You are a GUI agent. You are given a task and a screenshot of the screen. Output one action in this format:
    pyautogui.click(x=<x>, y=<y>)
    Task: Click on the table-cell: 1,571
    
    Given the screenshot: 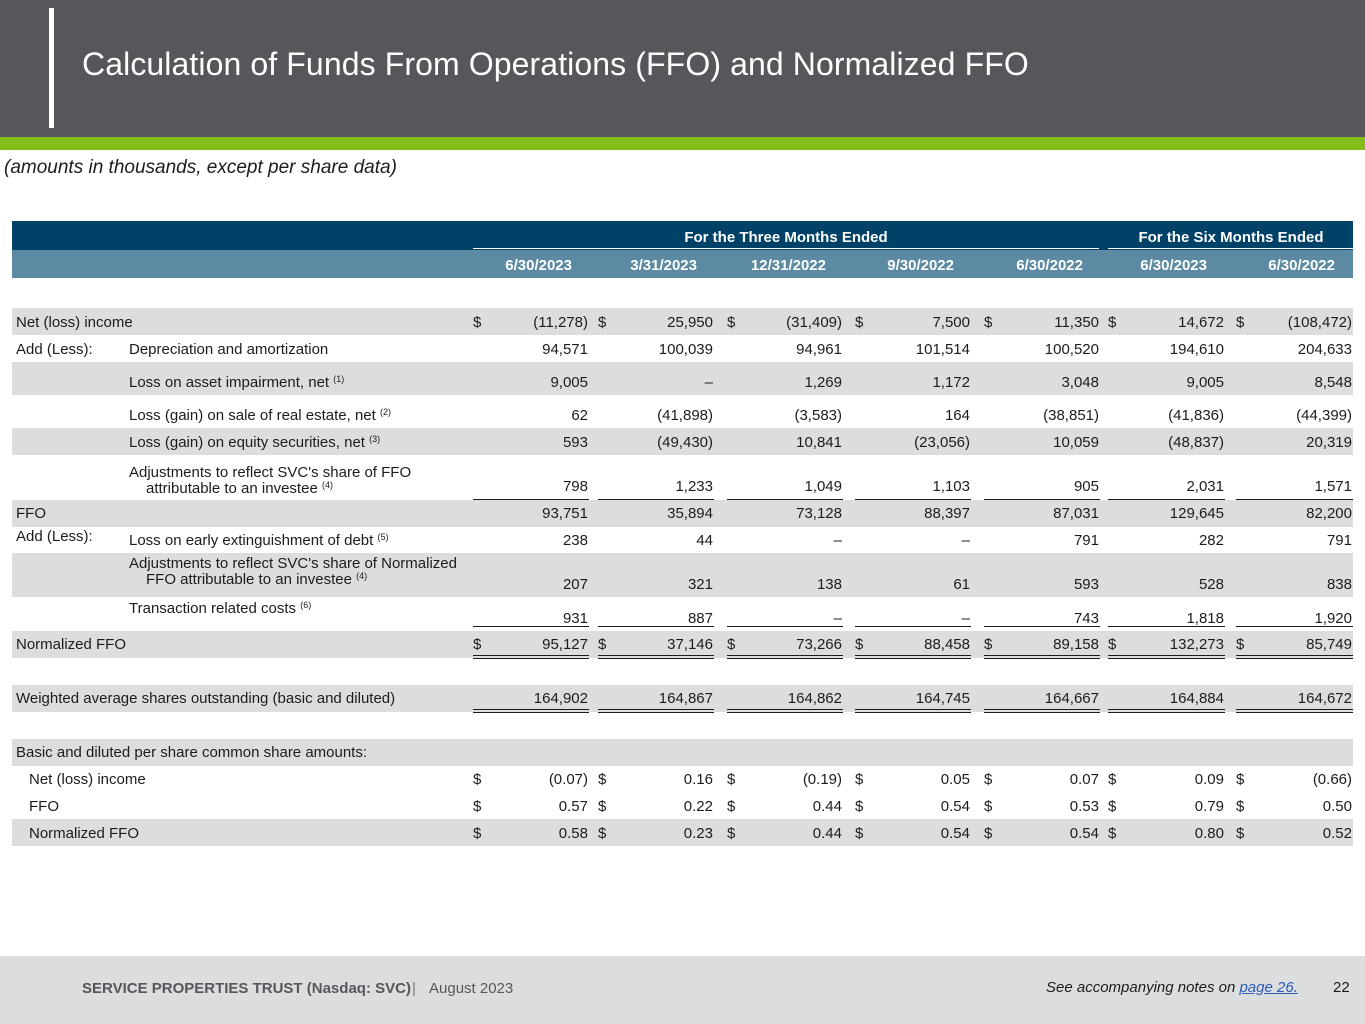 What is the action you would take?
    pyautogui.click(x=1333, y=486)
    